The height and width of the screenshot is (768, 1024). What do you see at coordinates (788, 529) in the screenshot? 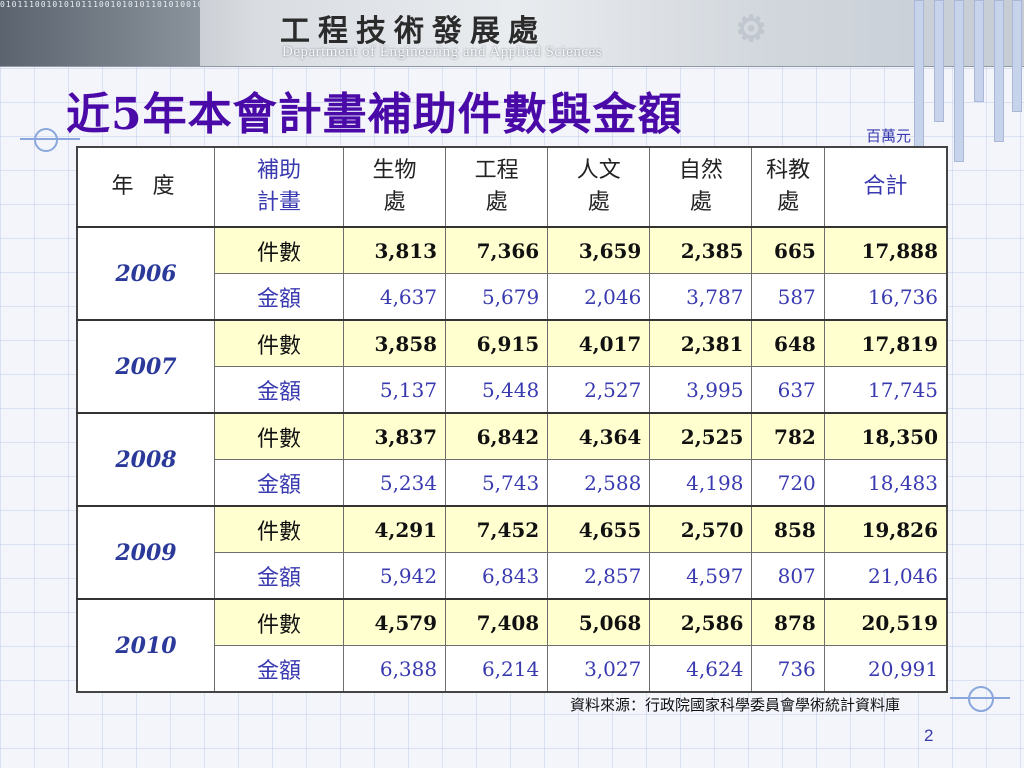
I see `count-cell: 858` at bounding box center [788, 529].